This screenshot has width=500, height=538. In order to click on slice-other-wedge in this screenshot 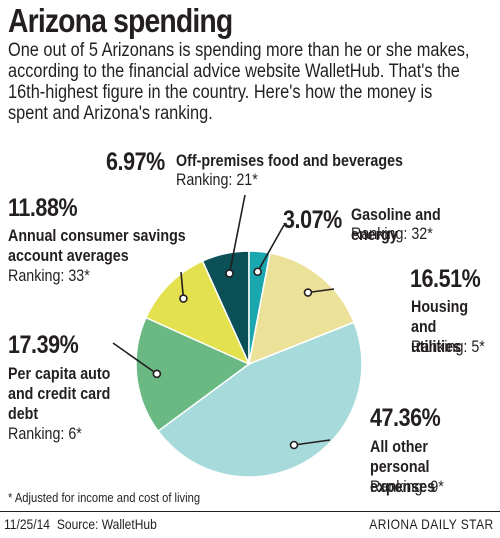, I will do `click(260, 399)`.